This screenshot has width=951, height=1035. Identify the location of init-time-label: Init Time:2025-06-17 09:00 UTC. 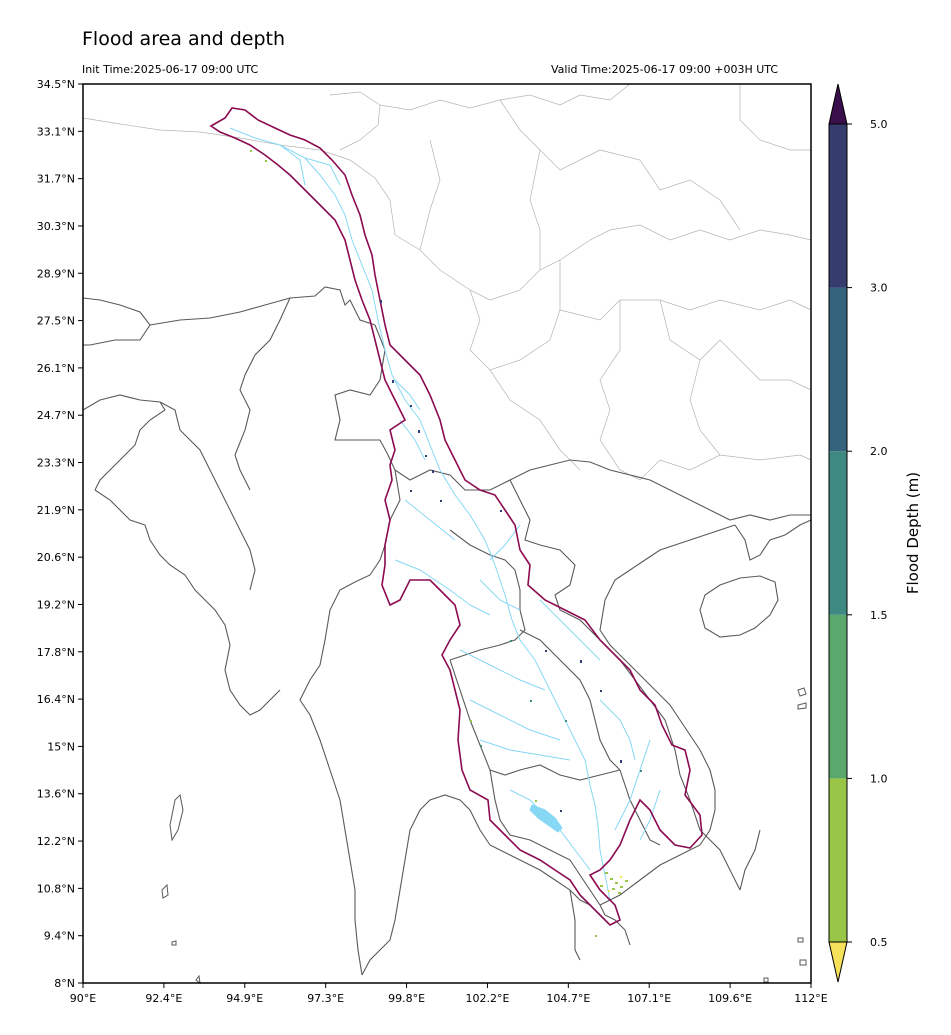
(170, 69).